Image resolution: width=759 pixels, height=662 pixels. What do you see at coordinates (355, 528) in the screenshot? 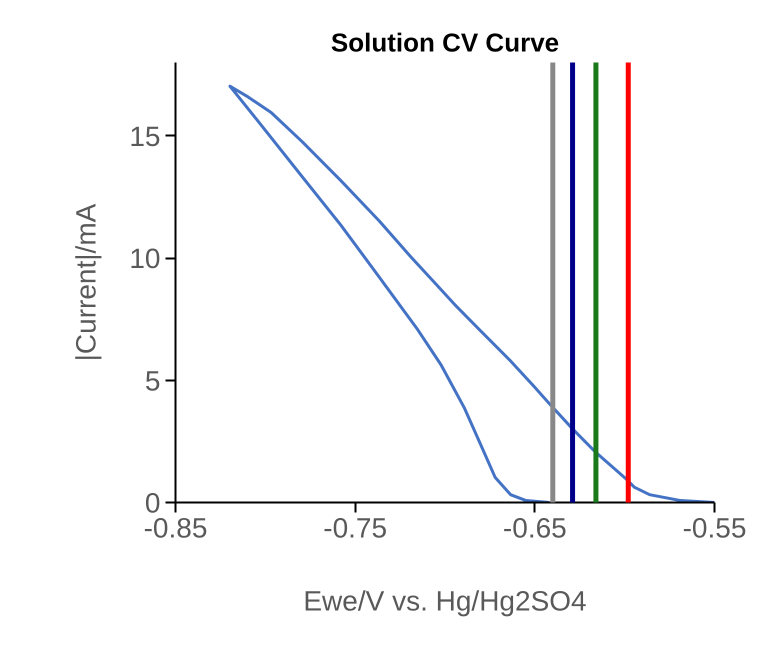
I see `x-tick-label: -0.75` at bounding box center [355, 528].